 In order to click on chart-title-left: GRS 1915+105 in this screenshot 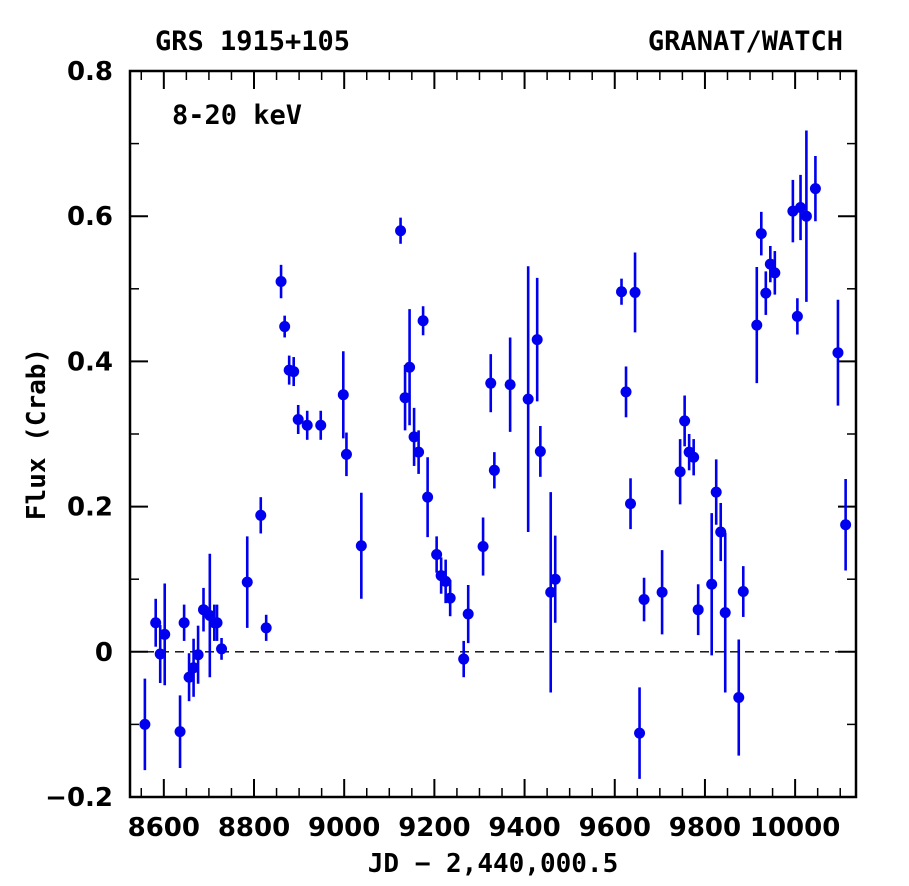, I will do `click(252, 41)`.